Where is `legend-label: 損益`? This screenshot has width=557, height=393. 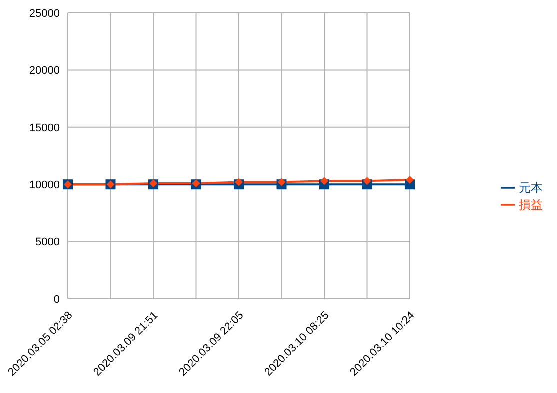
legend-label: 損益 is located at coordinates (531, 205).